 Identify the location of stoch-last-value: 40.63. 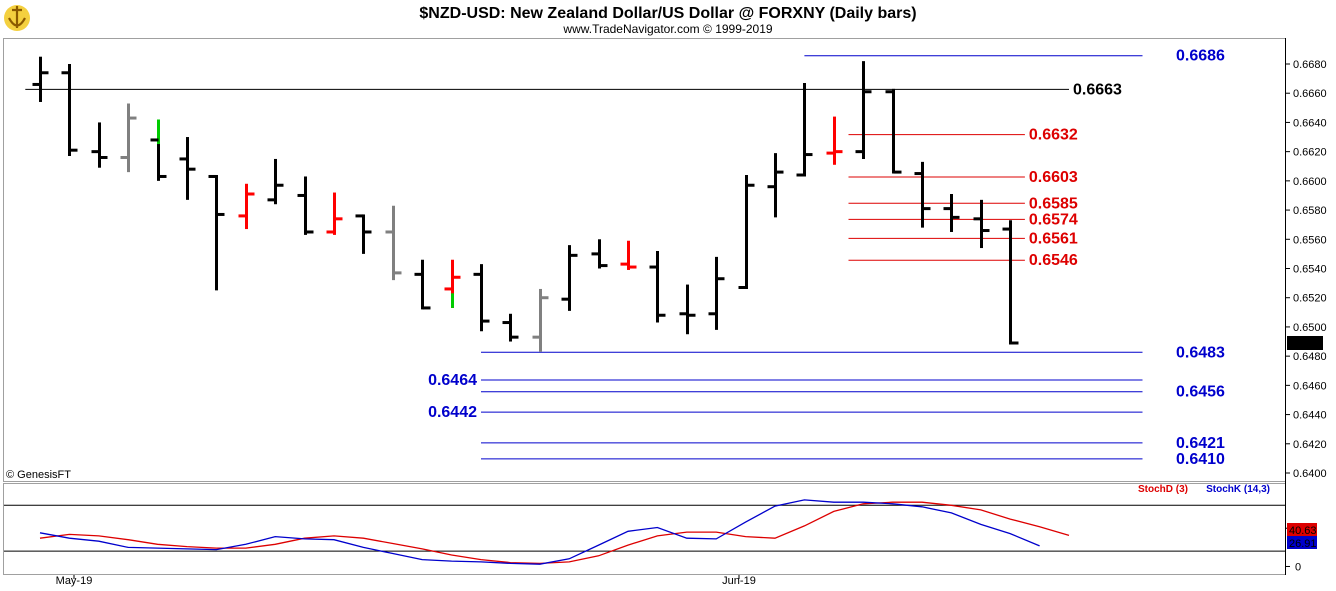
(1303, 531).